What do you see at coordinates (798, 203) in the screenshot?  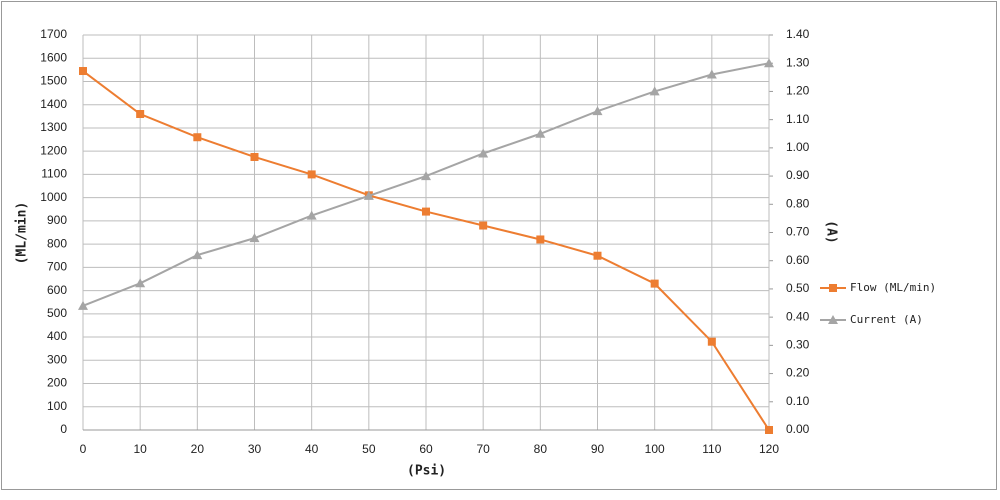 I see `y2-tick-label: 0.80` at bounding box center [798, 203].